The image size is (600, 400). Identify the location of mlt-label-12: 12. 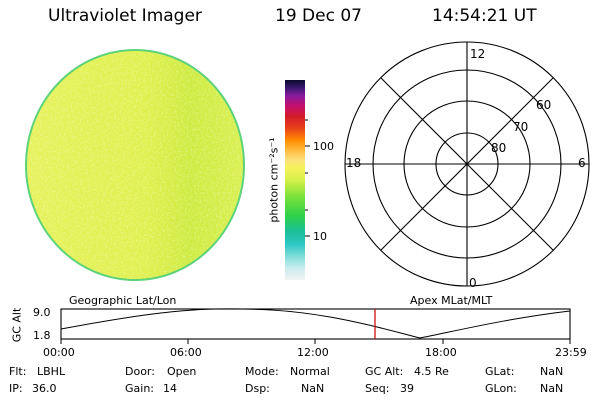
(478, 54).